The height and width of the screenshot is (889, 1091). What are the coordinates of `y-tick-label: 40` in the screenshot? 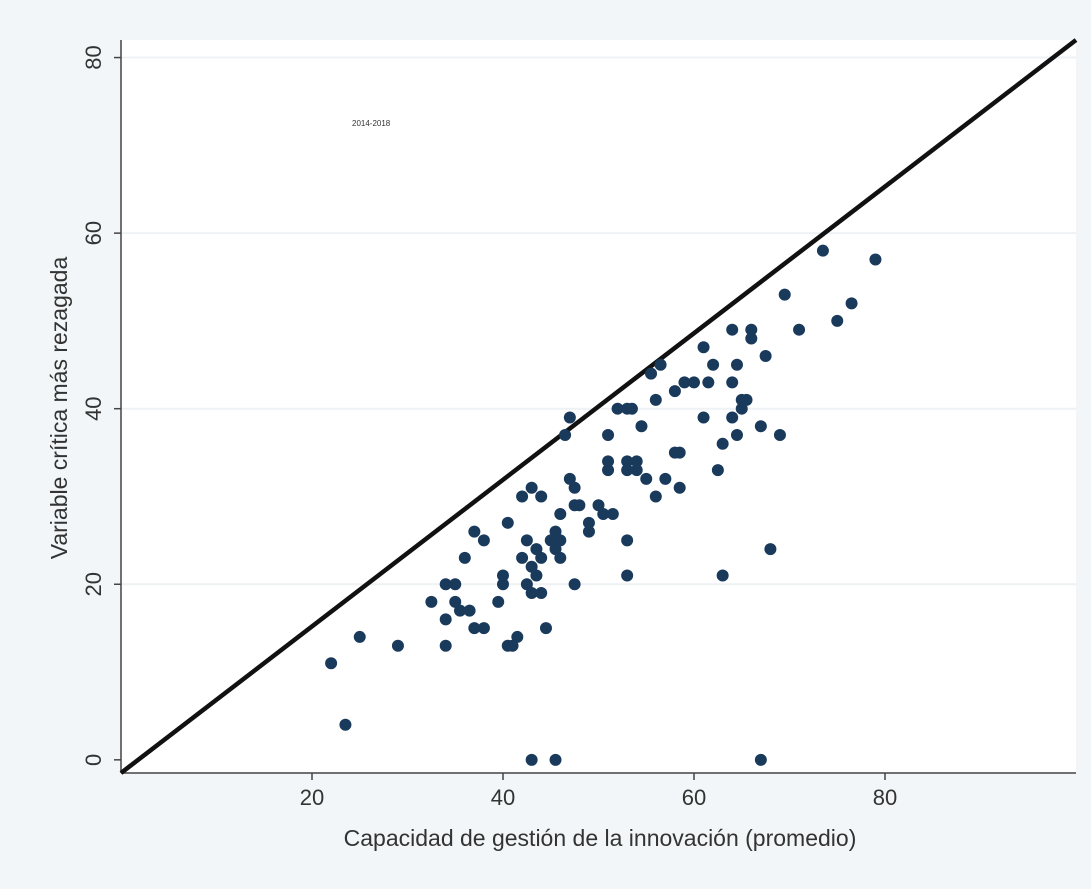 It's located at (93, 408).